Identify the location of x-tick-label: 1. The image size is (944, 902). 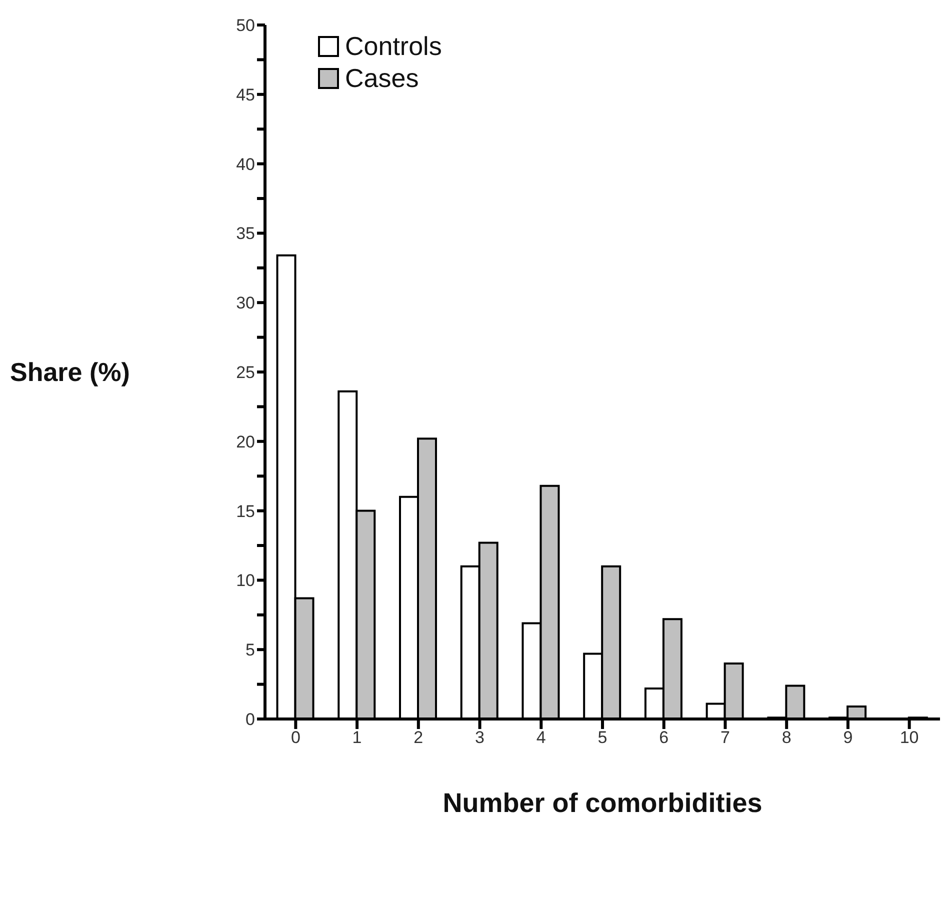
(357, 738).